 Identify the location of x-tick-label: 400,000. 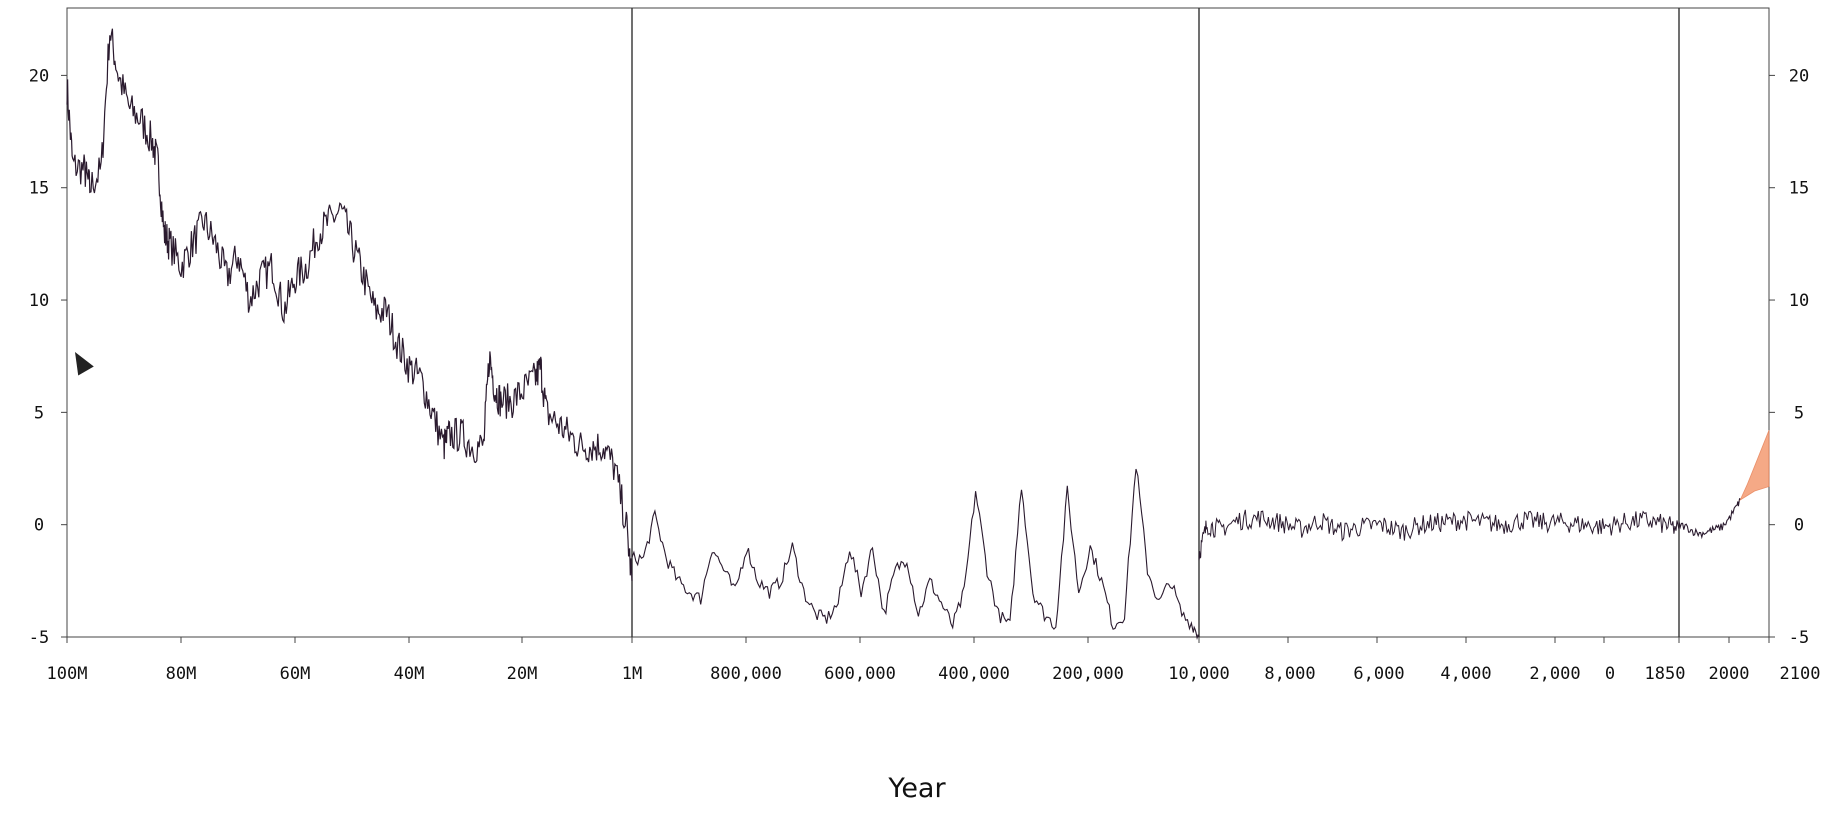
(974, 674).